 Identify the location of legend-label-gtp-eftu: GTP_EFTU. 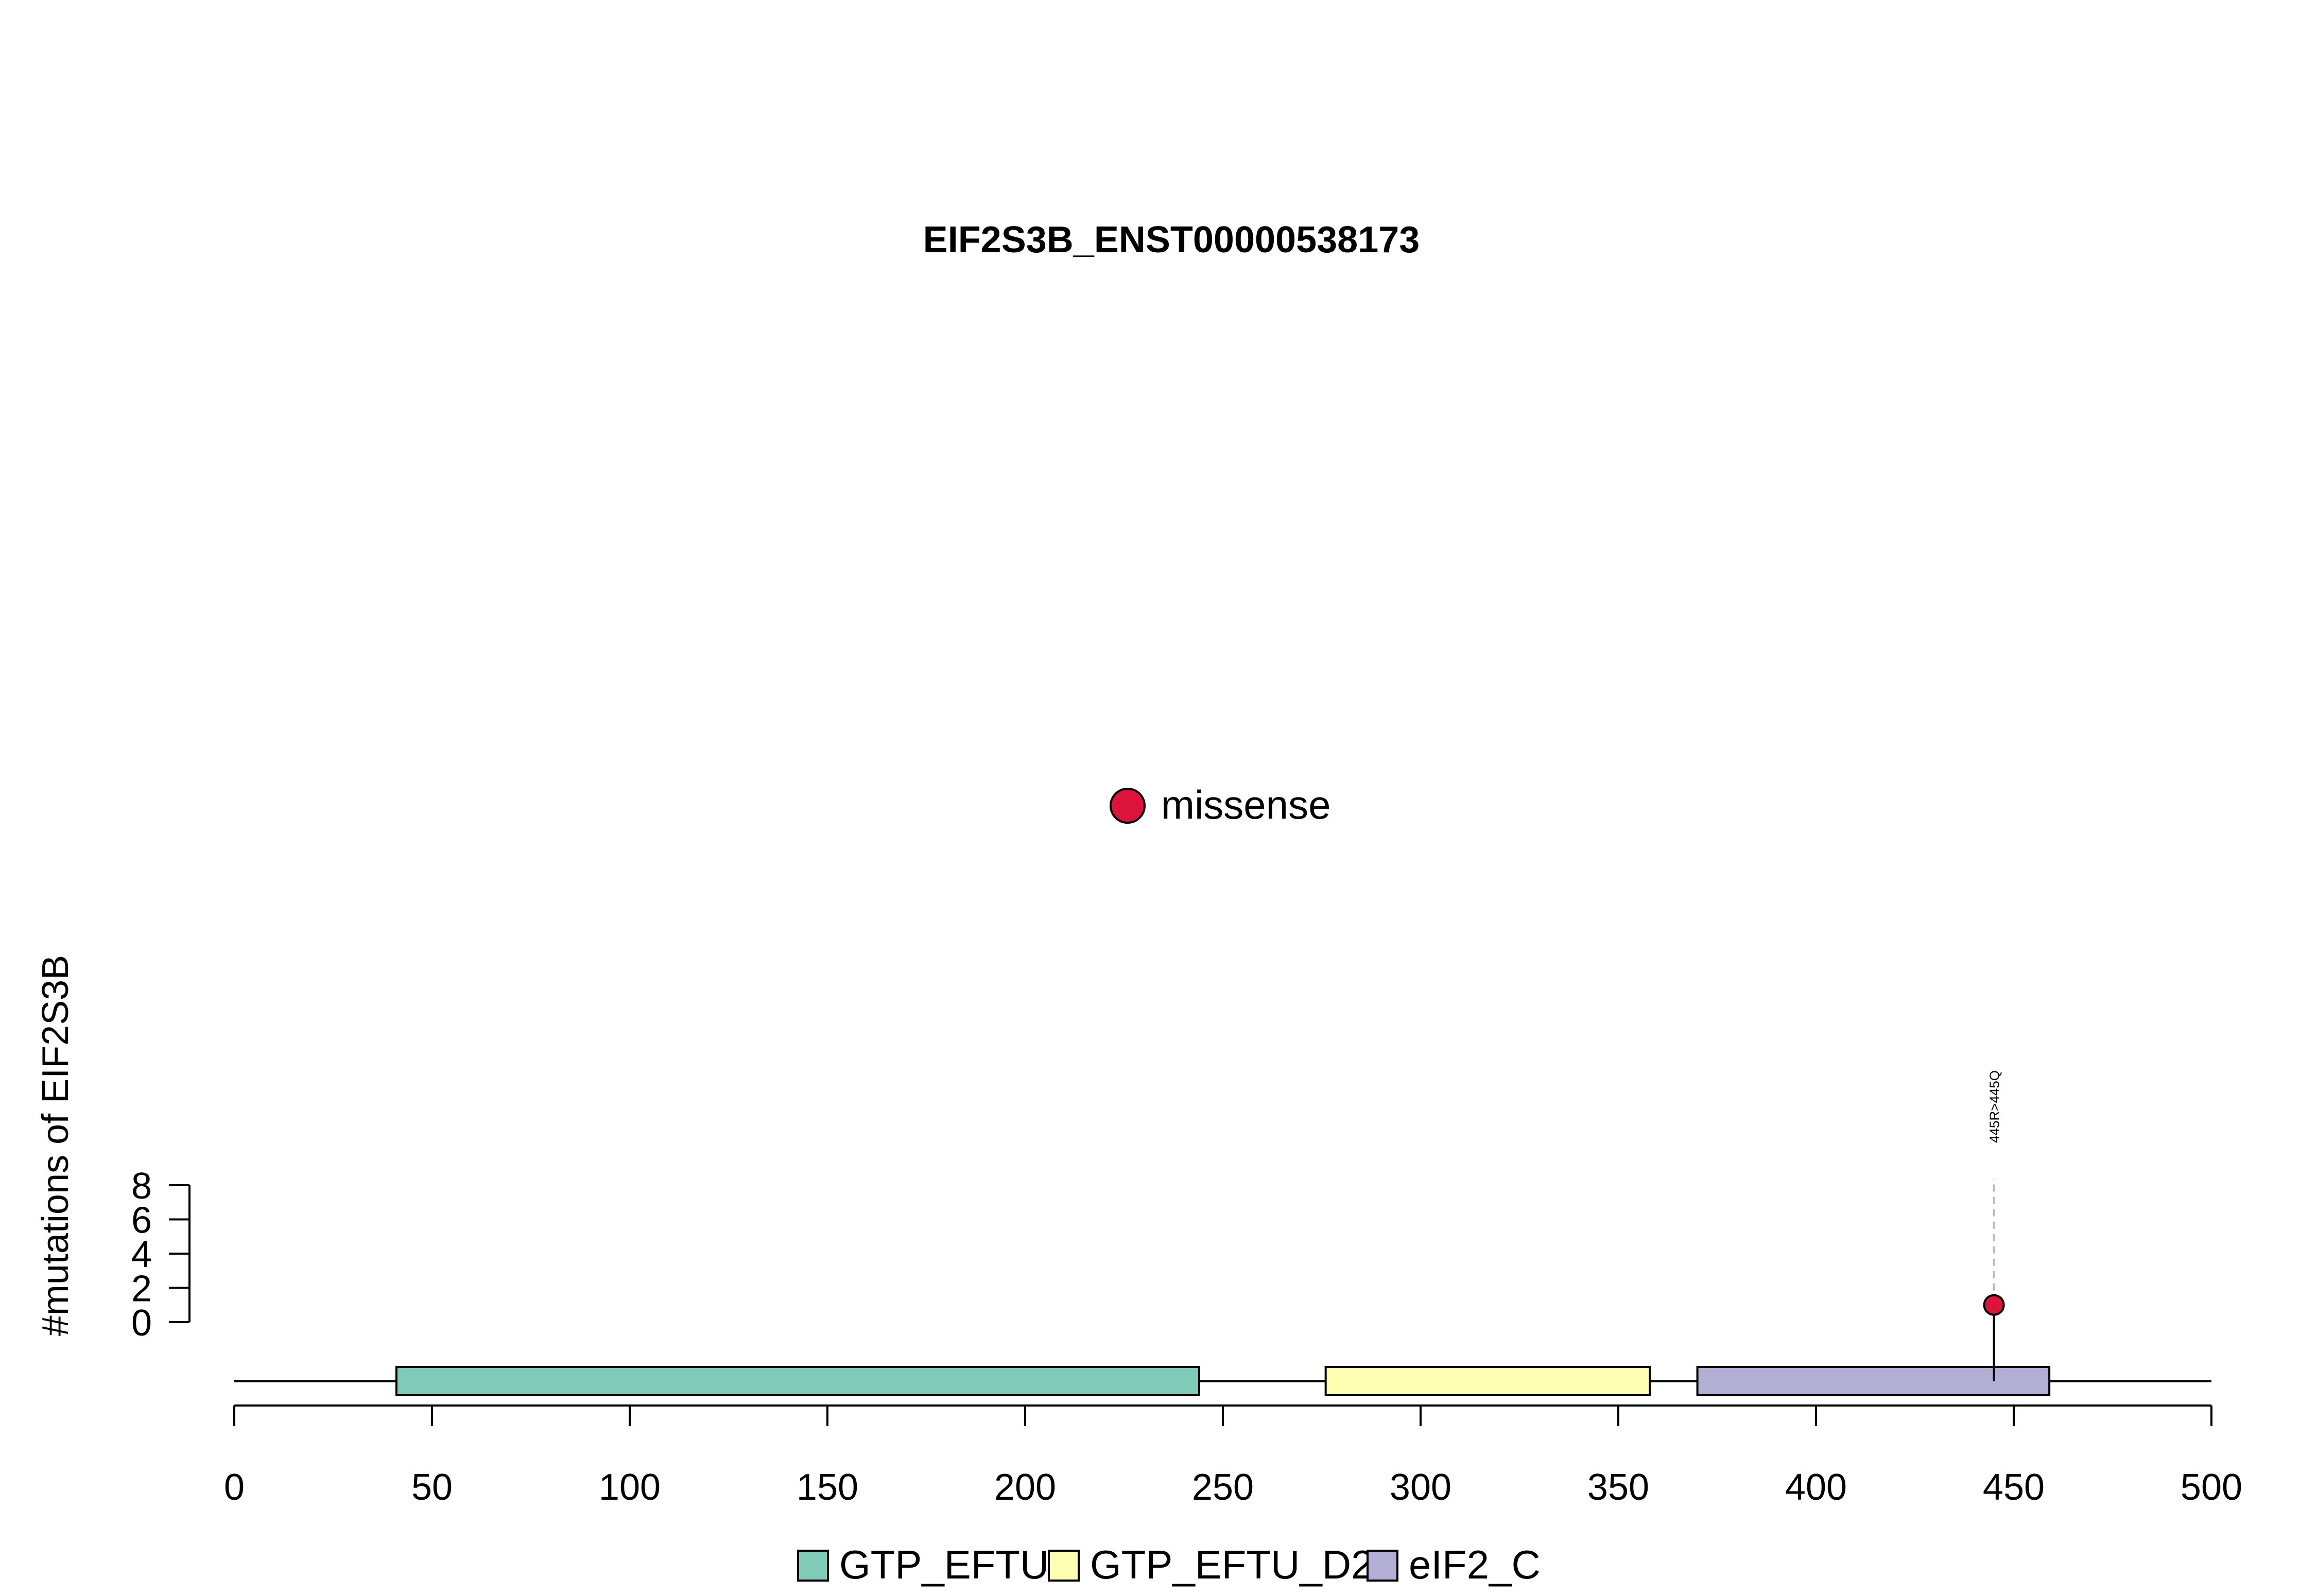
(944, 1565).